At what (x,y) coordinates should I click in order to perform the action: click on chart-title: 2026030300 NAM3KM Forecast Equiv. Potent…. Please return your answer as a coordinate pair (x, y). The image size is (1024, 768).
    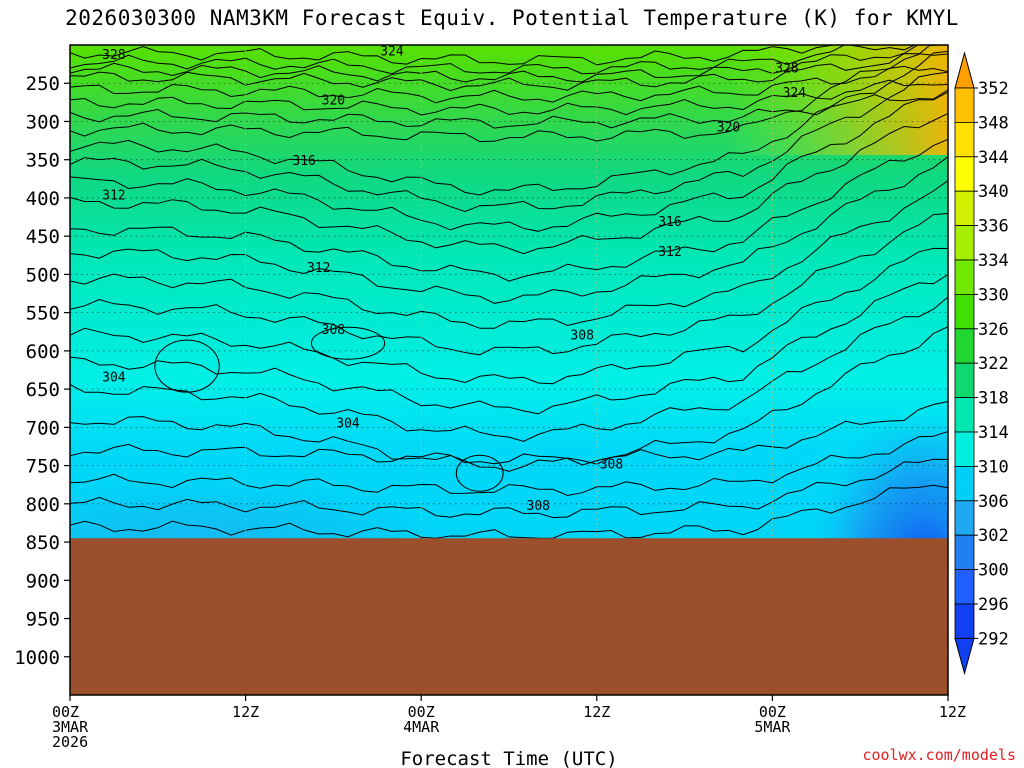
    Looking at the image, I should click on (512, 18).